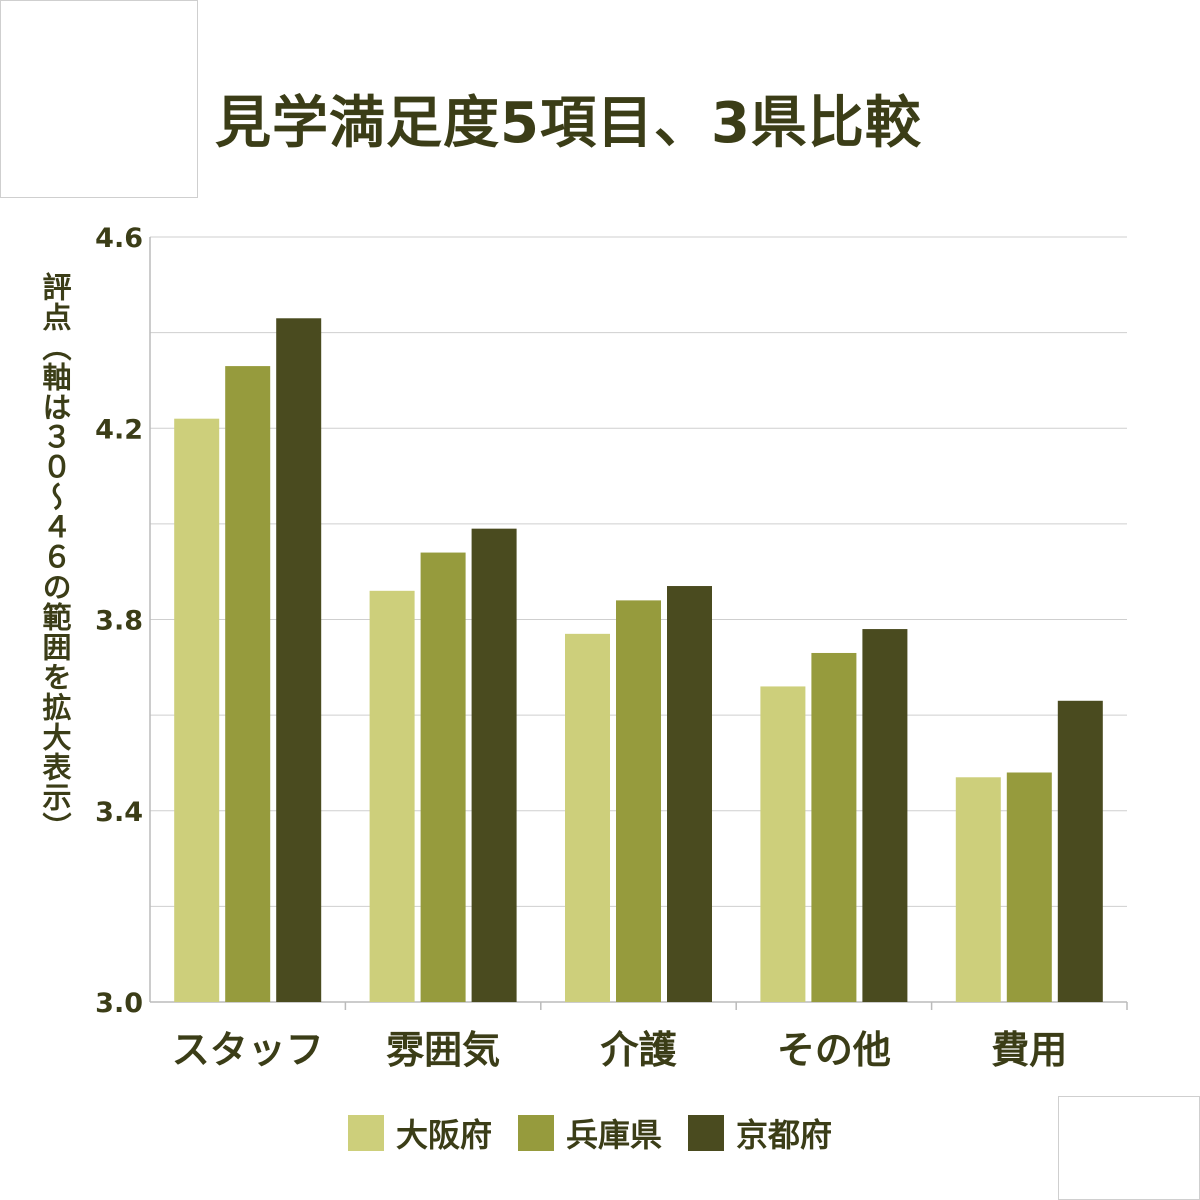 The image size is (1200, 1200). What do you see at coordinates (443, 1050) in the screenshot?
I see `x-tick-label: 雰囲気` at bounding box center [443, 1050].